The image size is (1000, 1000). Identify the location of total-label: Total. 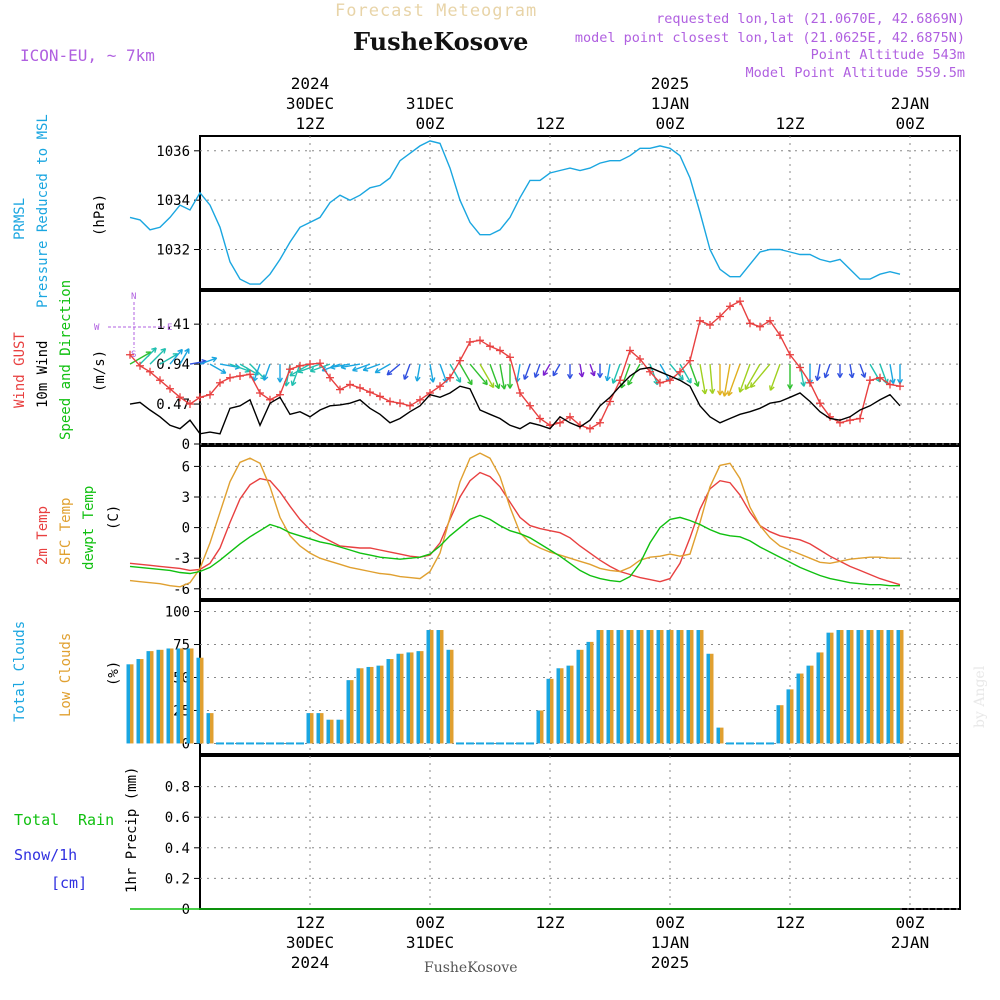
(36, 820).